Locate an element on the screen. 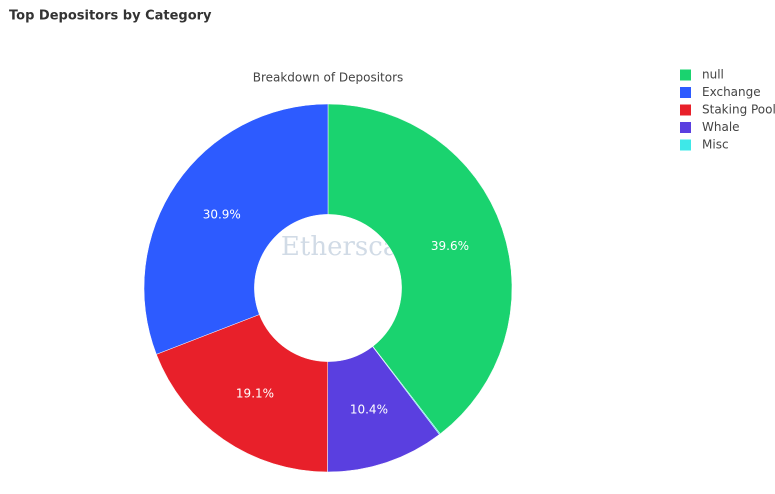 The height and width of the screenshot is (494, 775). slice-label: 30.9% is located at coordinates (222, 215).